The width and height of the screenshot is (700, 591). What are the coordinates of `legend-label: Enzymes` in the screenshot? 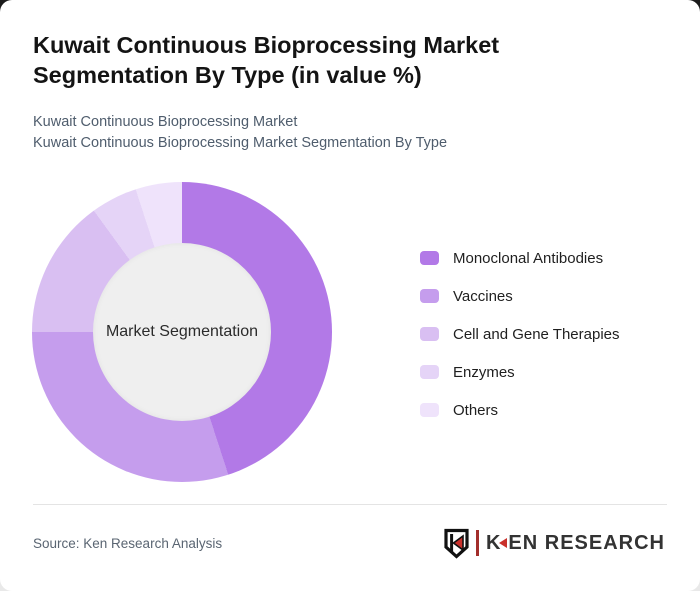 It's located at (484, 372).